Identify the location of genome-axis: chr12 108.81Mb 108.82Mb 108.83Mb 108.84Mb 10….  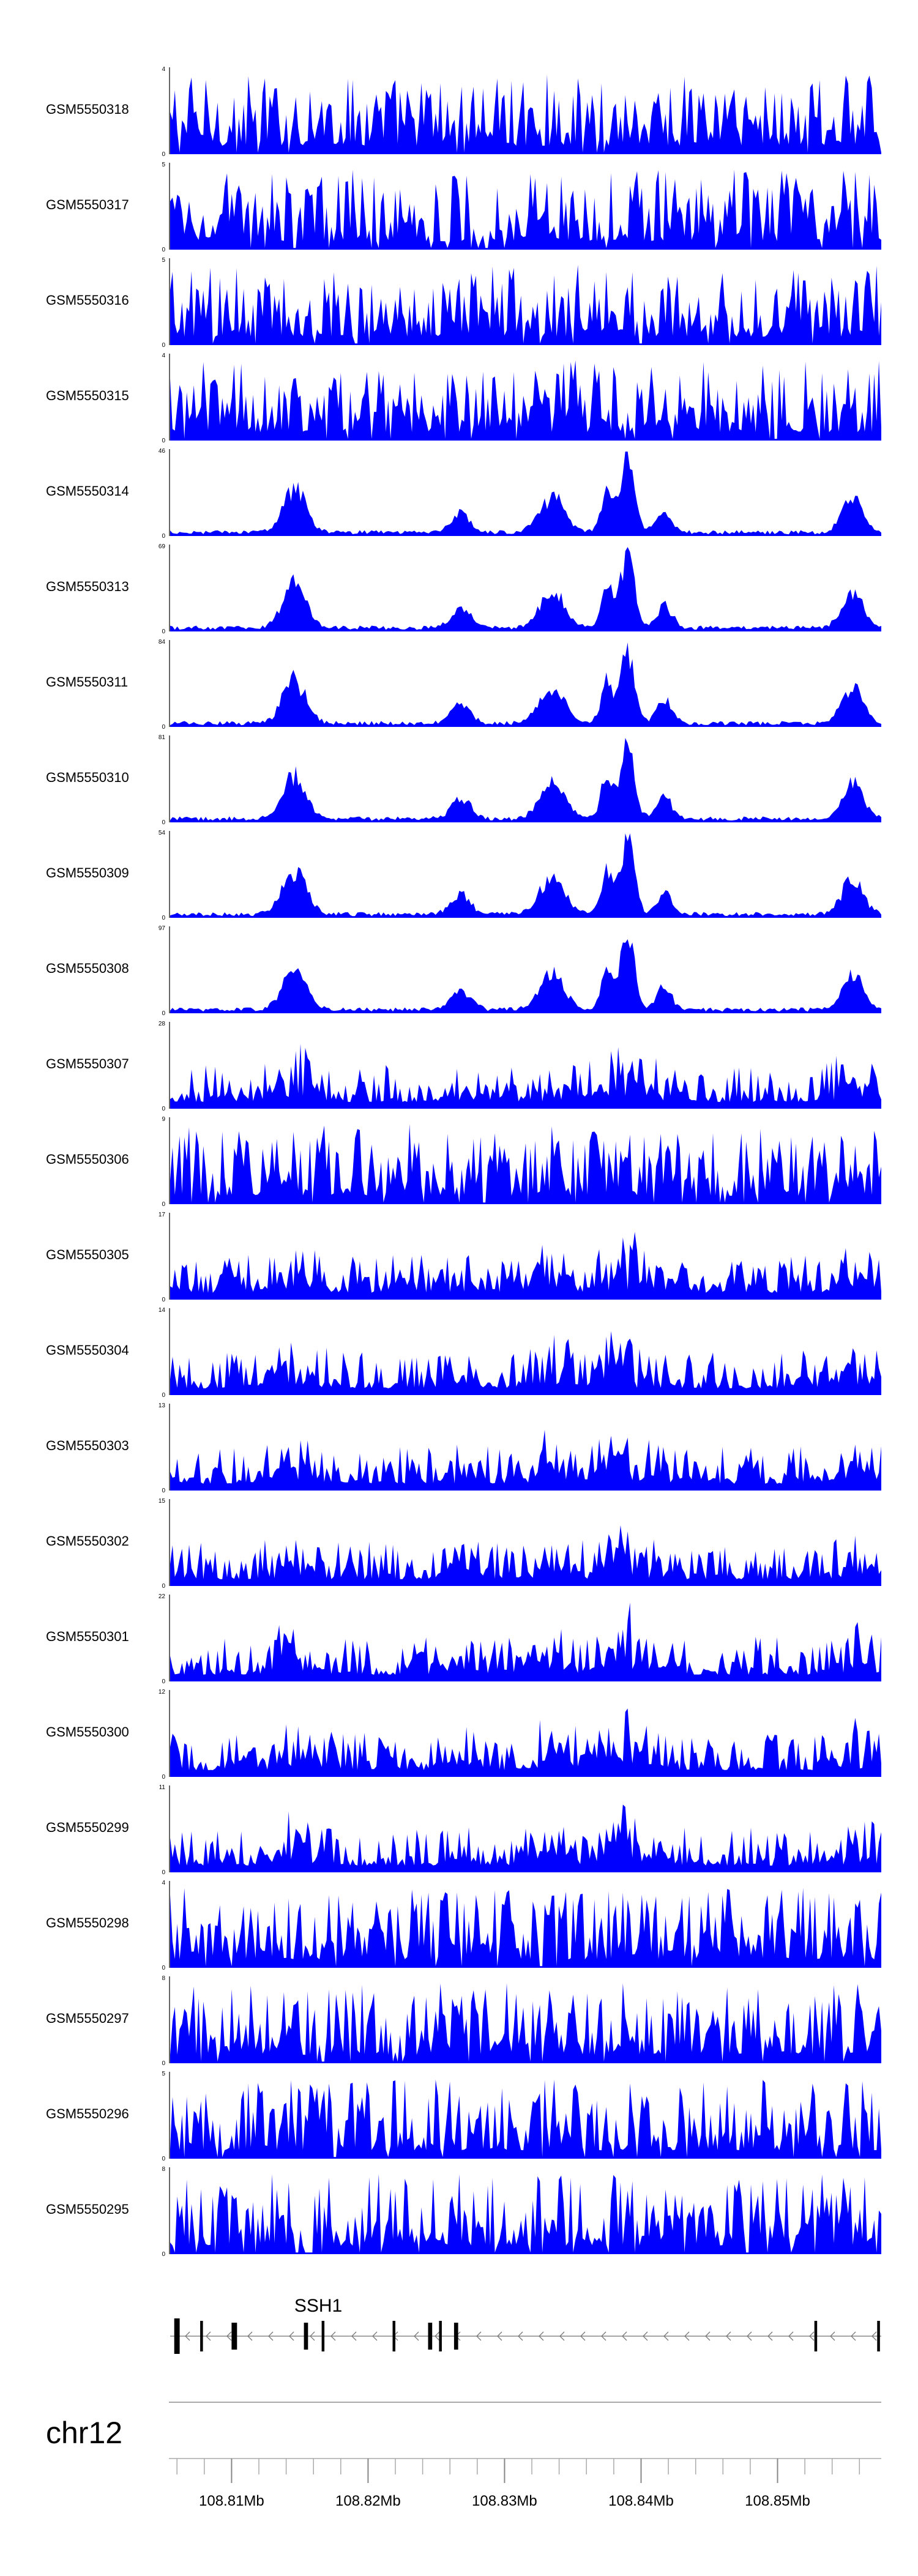
(463, 2455).